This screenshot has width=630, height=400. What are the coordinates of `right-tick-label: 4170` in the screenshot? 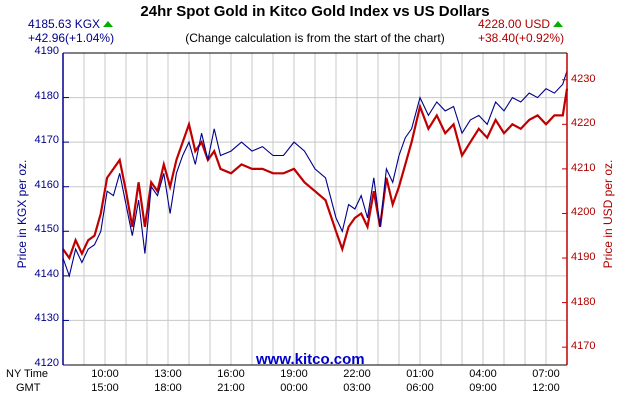 It's located at (583, 346).